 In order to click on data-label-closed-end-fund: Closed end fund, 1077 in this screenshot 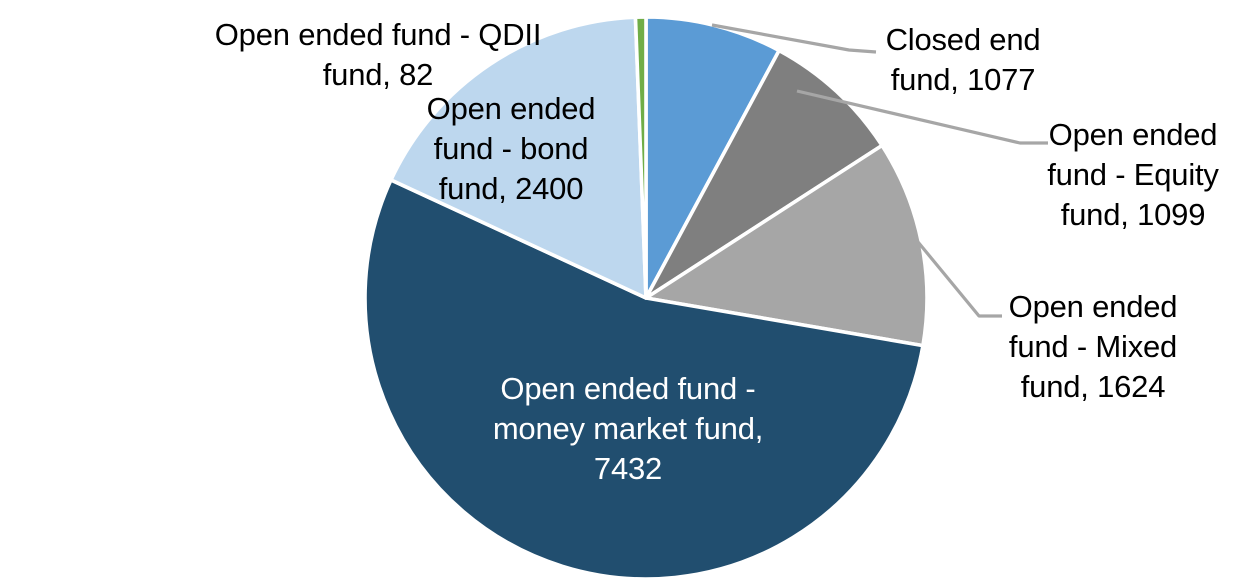, I will do `click(963, 60)`.